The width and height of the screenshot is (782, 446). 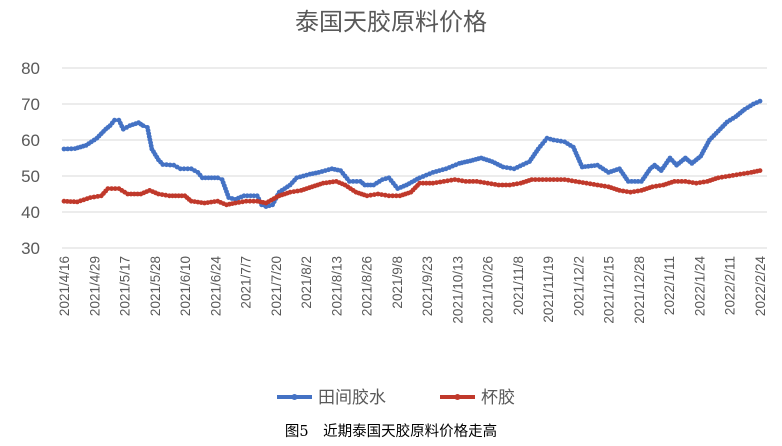 What do you see at coordinates (185, 286) in the screenshot?
I see `x-tick-label: 2021/6/10` at bounding box center [185, 286].